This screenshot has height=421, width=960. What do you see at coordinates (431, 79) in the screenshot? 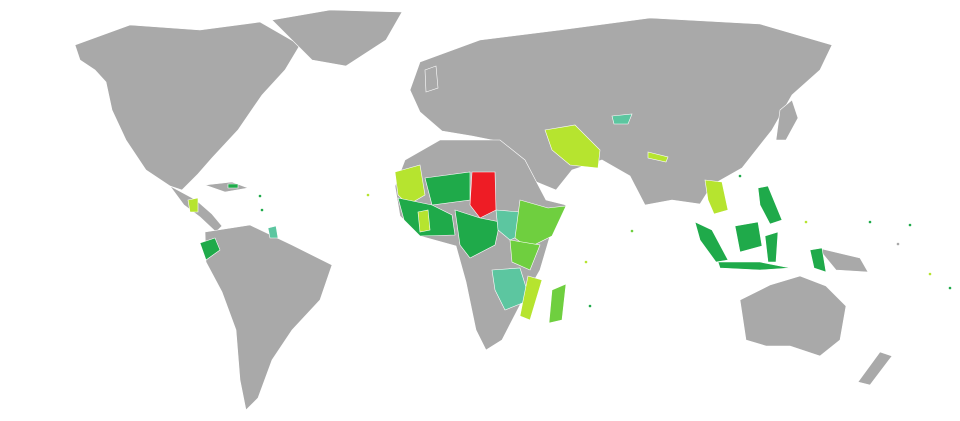
I see `uk` at bounding box center [431, 79].